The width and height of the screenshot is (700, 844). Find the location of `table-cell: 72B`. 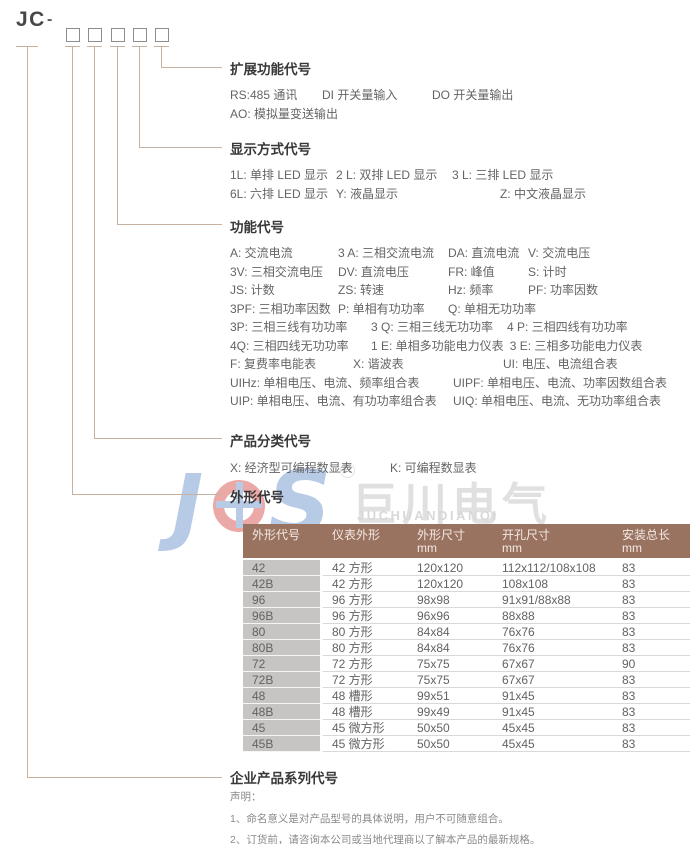

table-cell: 72B is located at coordinates (283, 680).